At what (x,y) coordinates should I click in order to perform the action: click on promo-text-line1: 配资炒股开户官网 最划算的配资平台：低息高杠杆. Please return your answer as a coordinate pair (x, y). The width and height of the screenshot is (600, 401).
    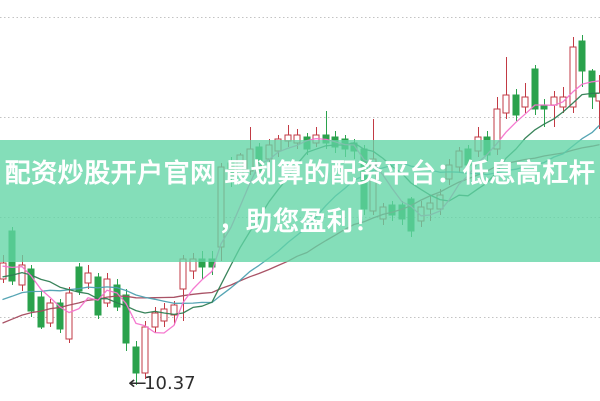
    Looking at the image, I should click on (300, 173).